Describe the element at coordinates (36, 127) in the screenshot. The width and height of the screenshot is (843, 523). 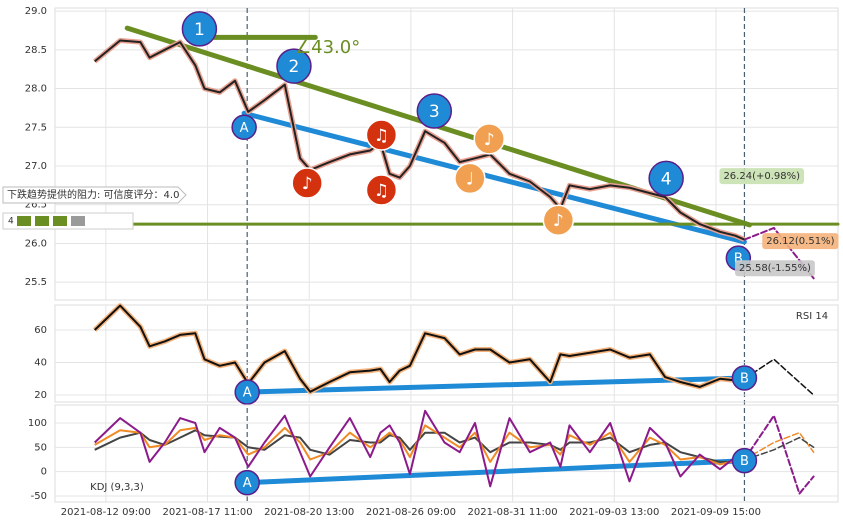
I see `y-tick-label: 27.5` at that location.